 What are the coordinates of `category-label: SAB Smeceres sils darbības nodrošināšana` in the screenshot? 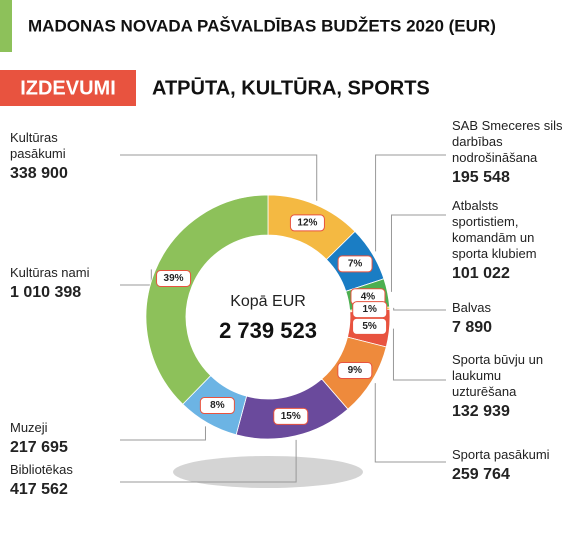 It's located at (507, 141).